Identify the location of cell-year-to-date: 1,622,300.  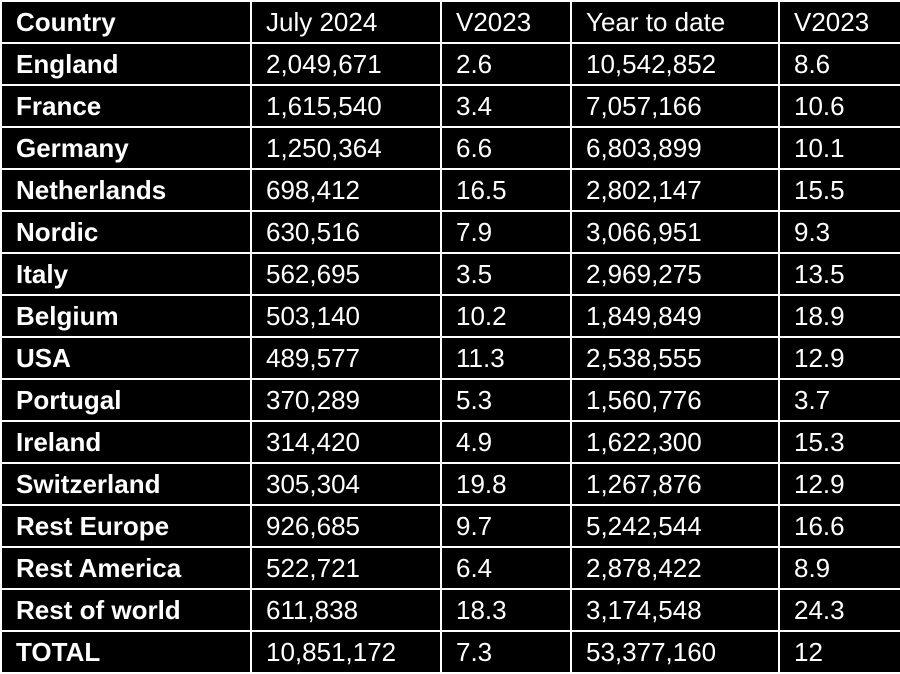
(675, 442).